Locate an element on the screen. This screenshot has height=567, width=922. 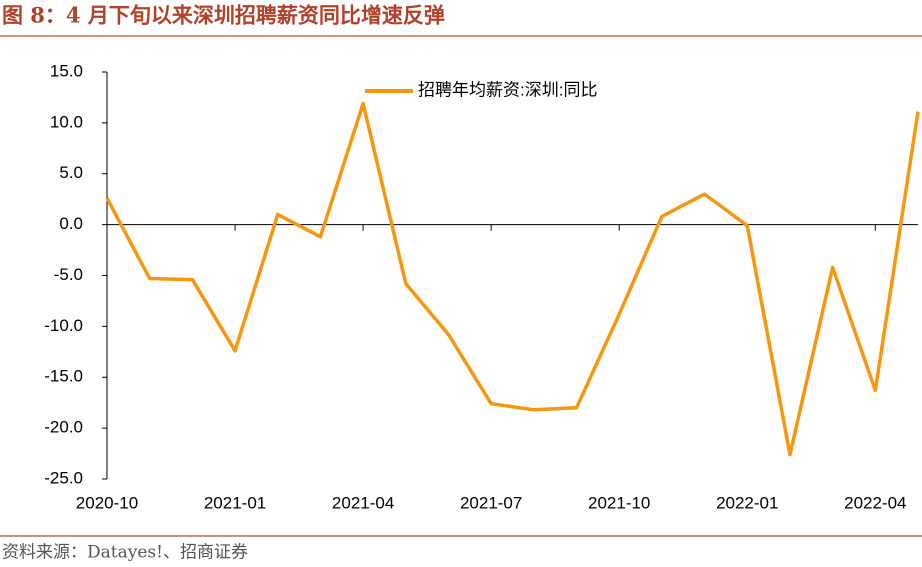
x-tick-label: 2021-07 is located at coordinates (491, 502).